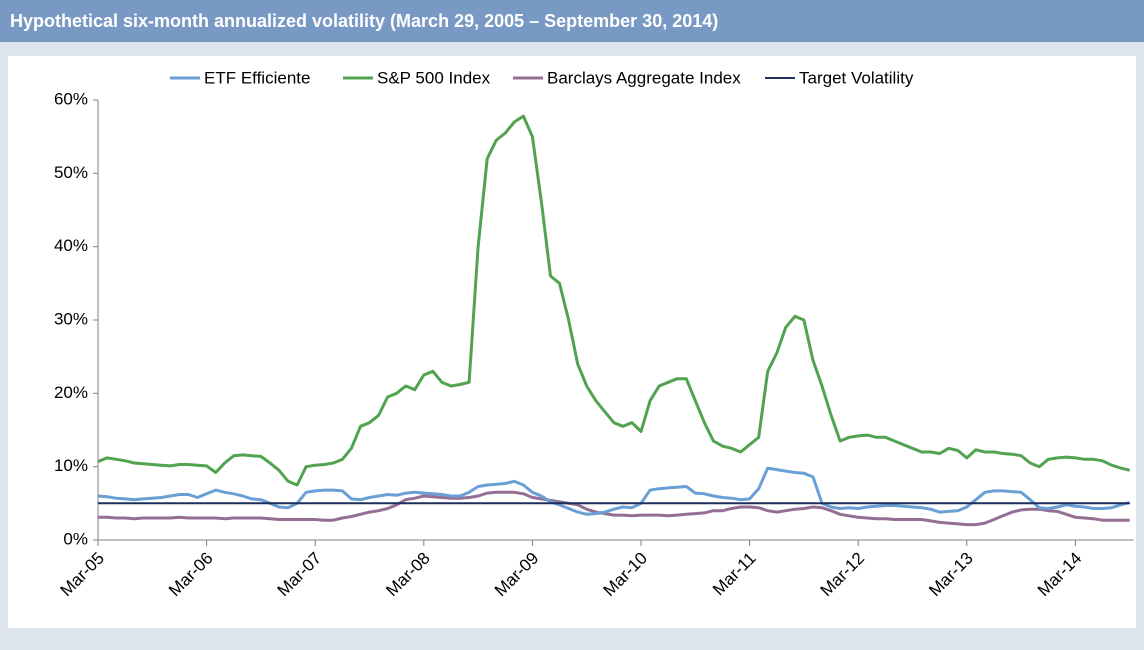  What do you see at coordinates (71, 465) in the screenshot?
I see `y-tick-label: 10%` at bounding box center [71, 465].